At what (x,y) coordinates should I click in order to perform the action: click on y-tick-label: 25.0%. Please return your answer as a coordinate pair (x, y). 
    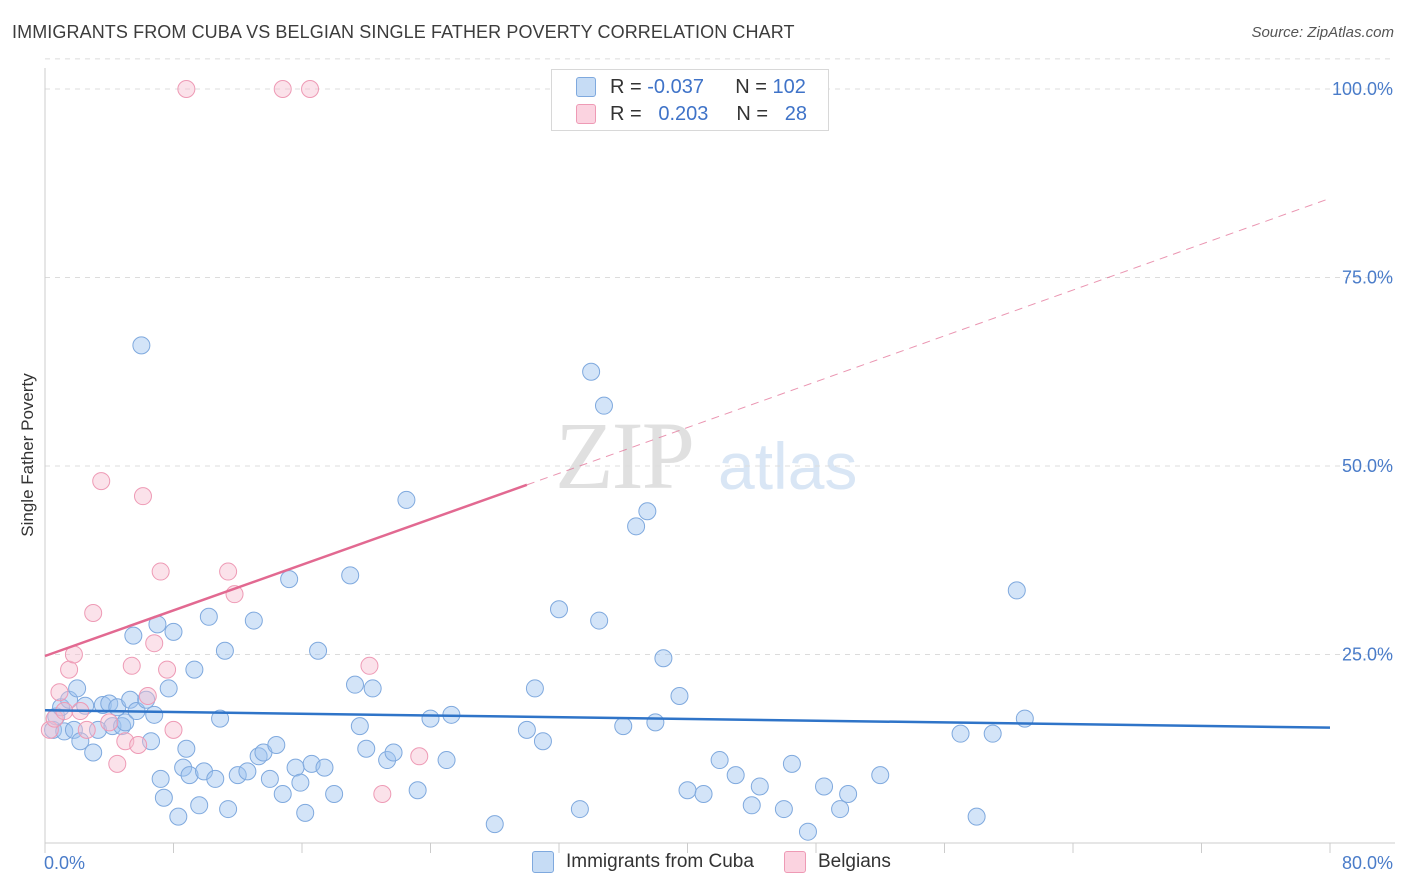
    Looking at the image, I should click on (1367, 655).